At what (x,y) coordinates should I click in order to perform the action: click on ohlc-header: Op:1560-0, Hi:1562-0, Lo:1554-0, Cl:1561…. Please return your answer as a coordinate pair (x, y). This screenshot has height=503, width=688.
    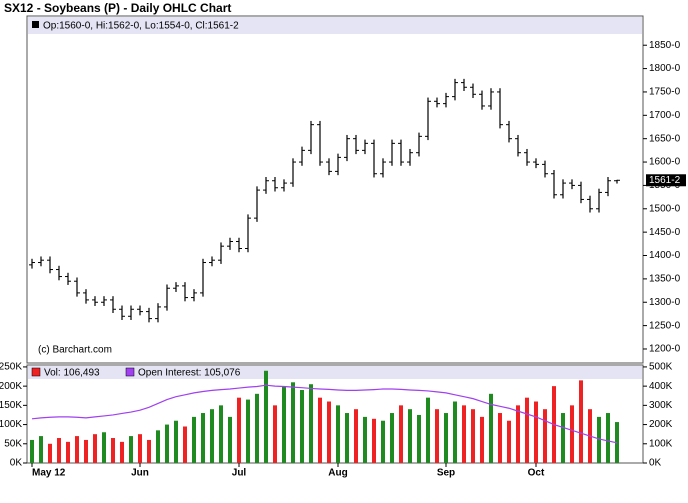
    Looking at the image, I should click on (141, 26).